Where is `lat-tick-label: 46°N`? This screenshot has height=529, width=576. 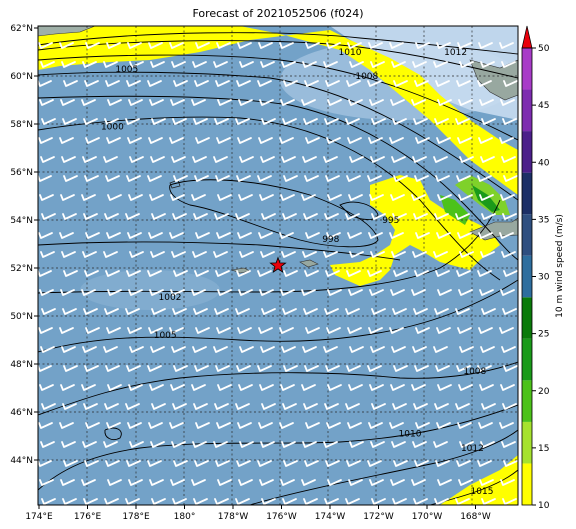 lat-tick-label: 46°N is located at coordinates (21, 413).